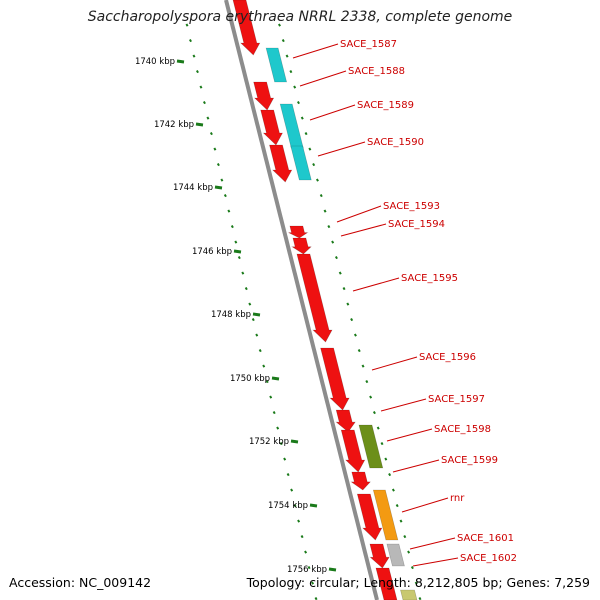 Image resolution: width=600 pixels, height=600 pixels. What do you see at coordinates (429, 278) in the screenshot?
I see `gene-label: SACE_1595` at bounding box center [429, 278].